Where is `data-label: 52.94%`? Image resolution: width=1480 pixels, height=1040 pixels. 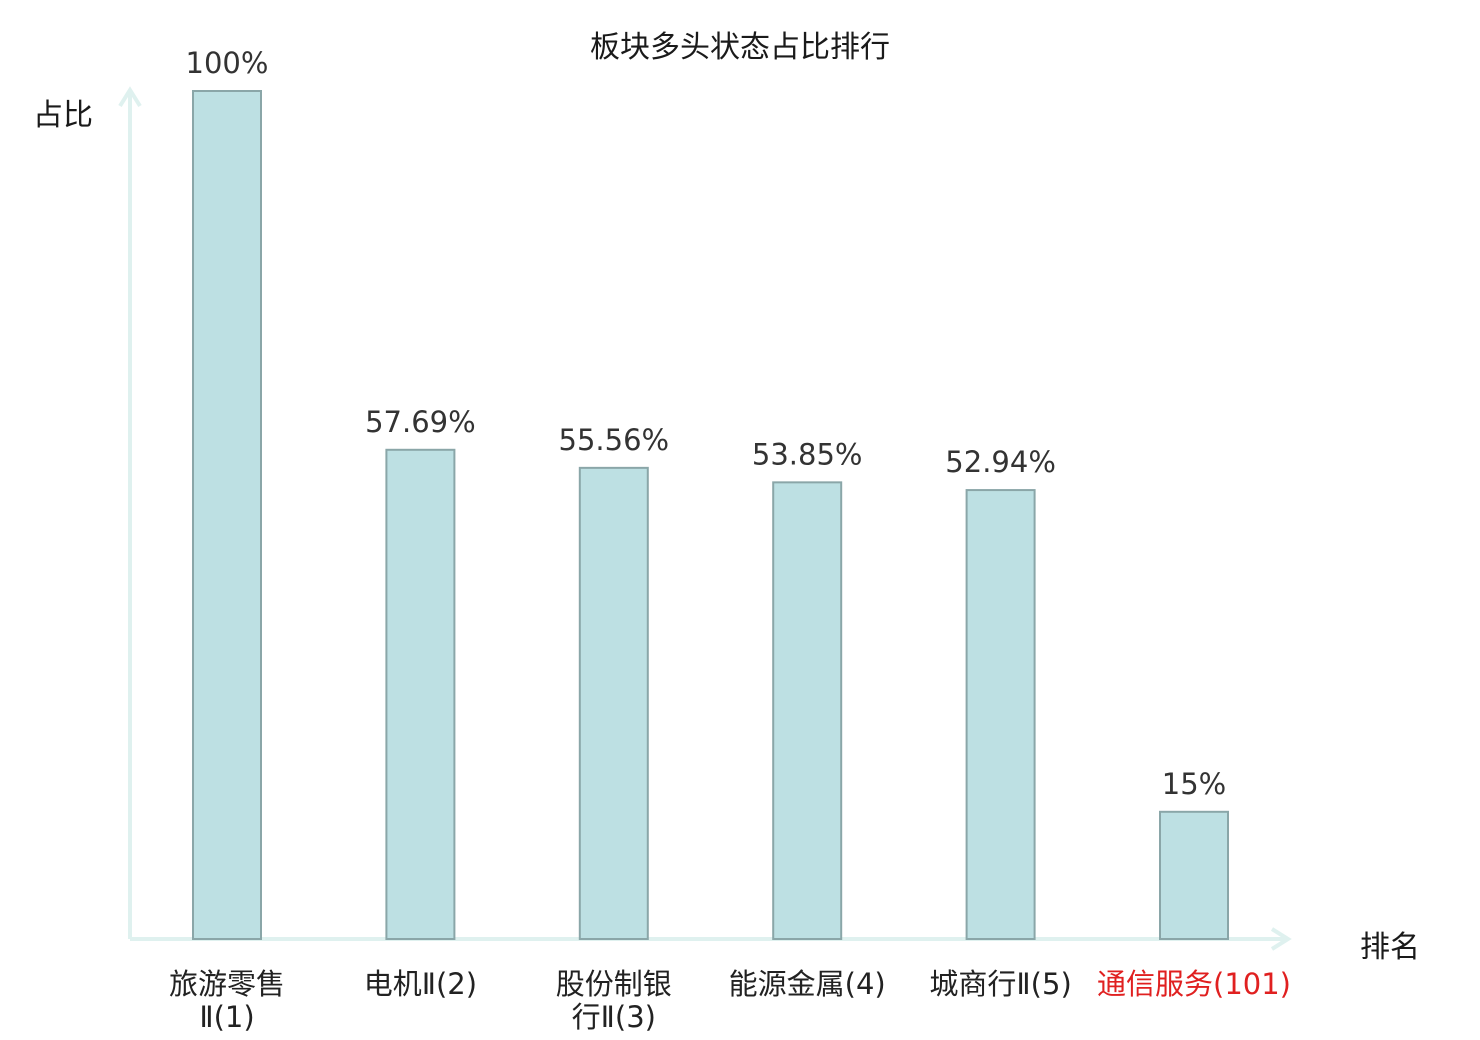 data-label: 52.94% is located at coordinates (1000, 462).